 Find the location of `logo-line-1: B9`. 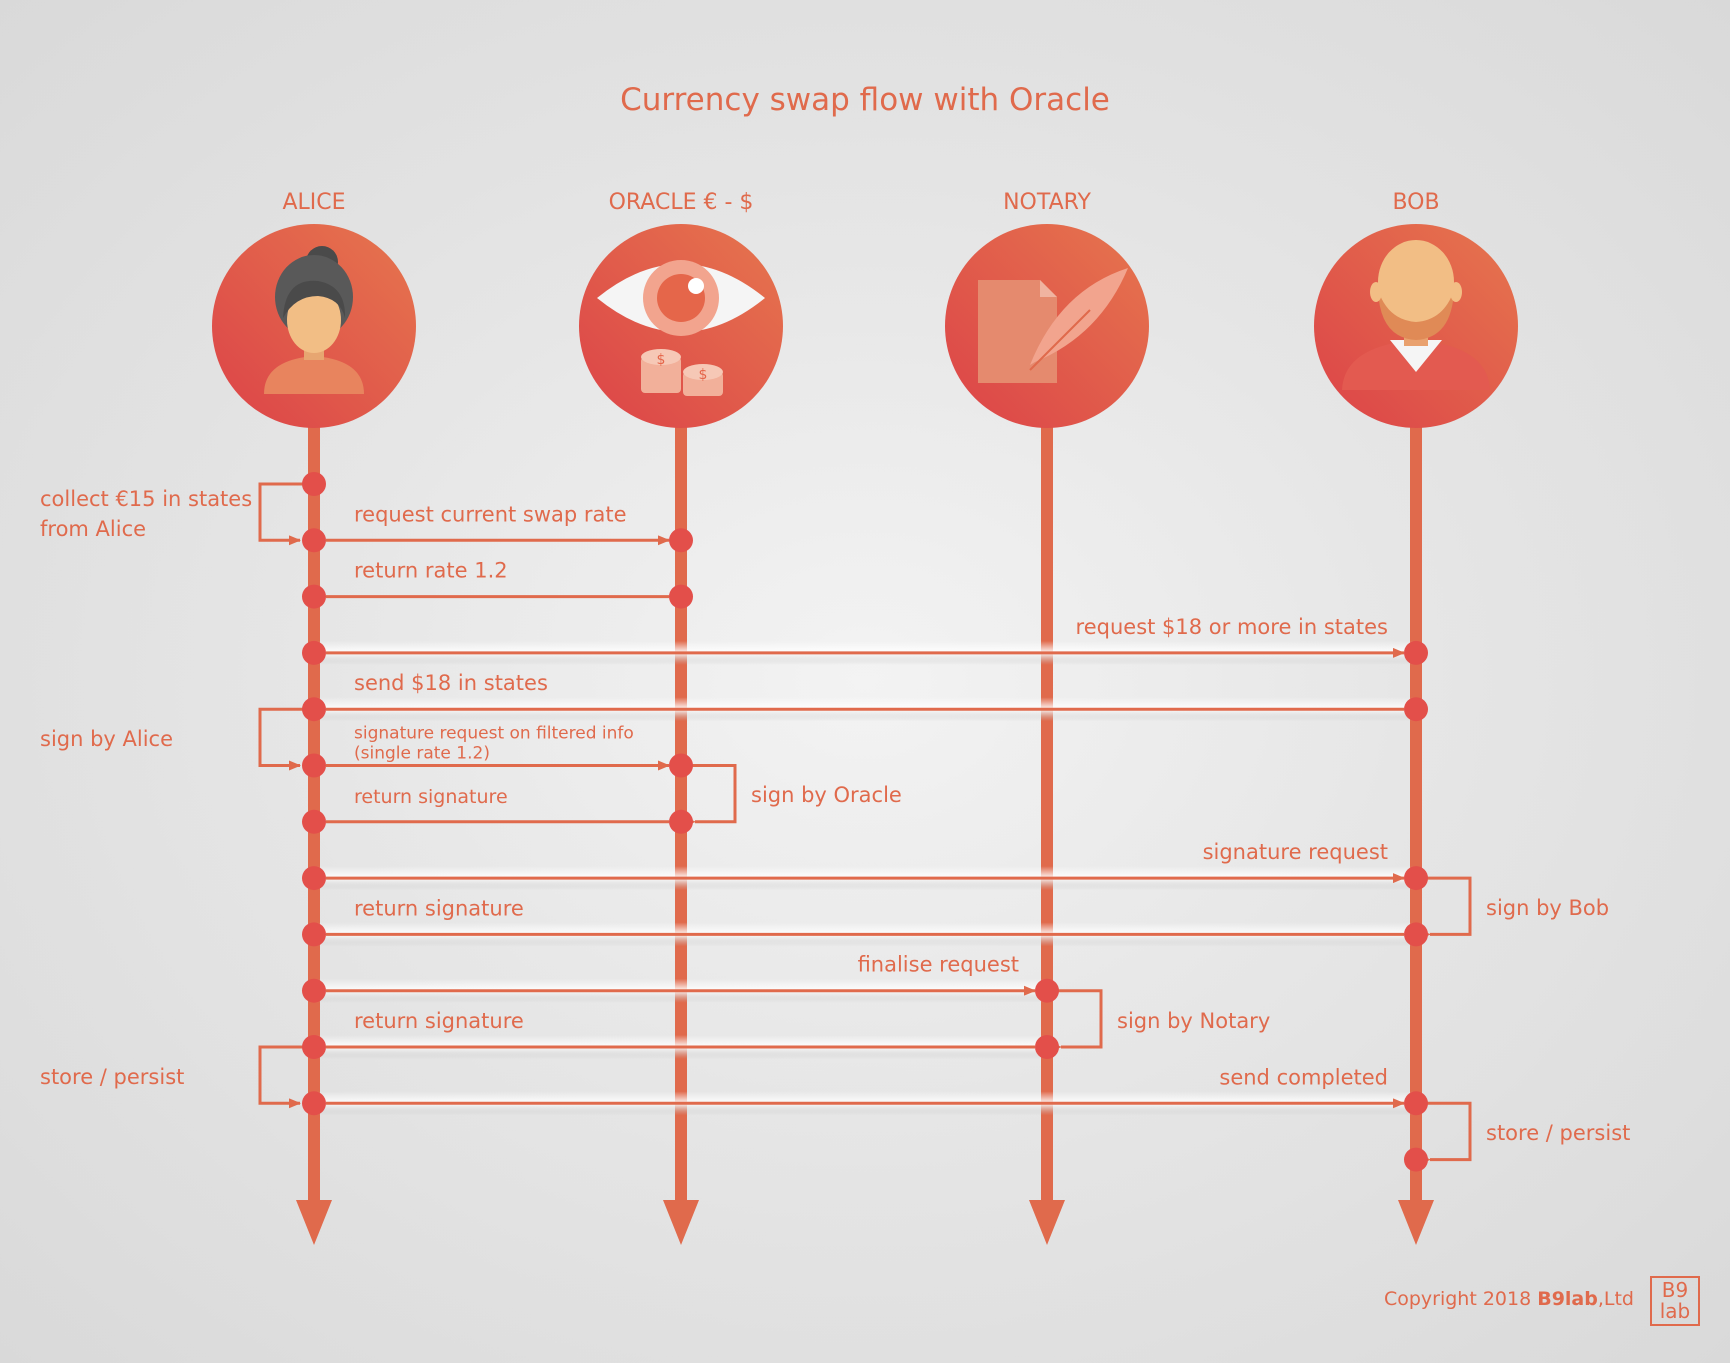

logo-line-1: B9 is located at coordinates (1675, 1290).